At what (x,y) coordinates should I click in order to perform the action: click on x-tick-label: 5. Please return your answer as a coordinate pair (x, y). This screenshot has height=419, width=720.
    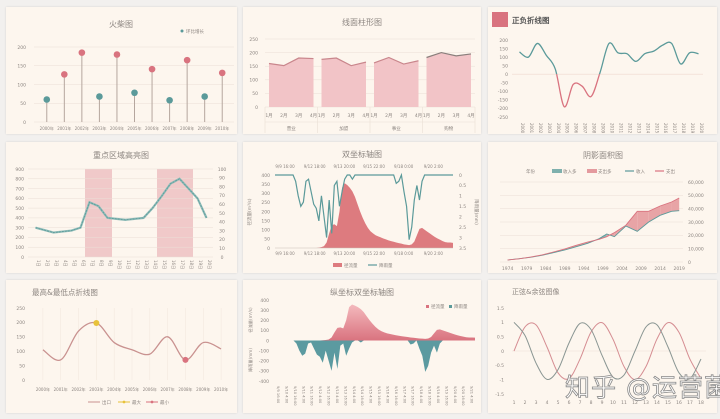
    Looking at the image, I should click on (558, 403).